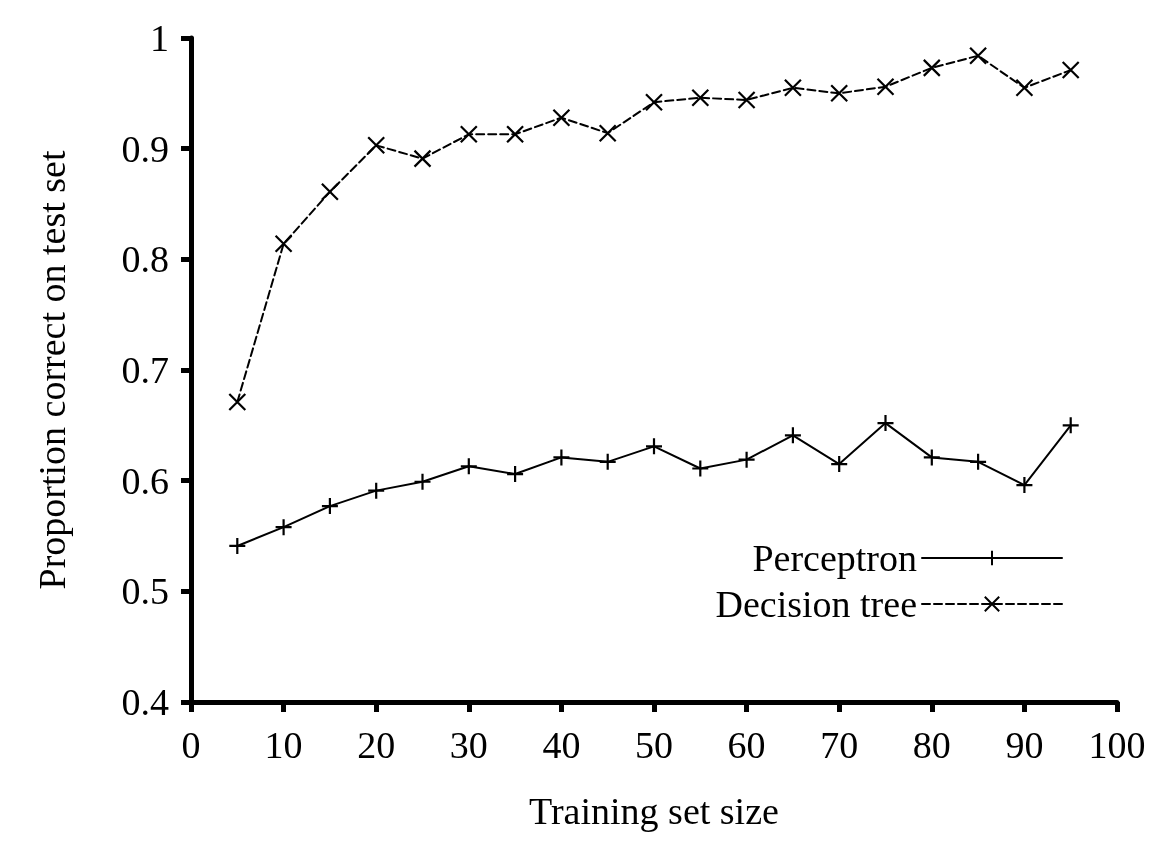  What do you see at coordinates (561, 745) in the screenshot?
I see `x-tick-label: 40` at bounding box center [561, 745].